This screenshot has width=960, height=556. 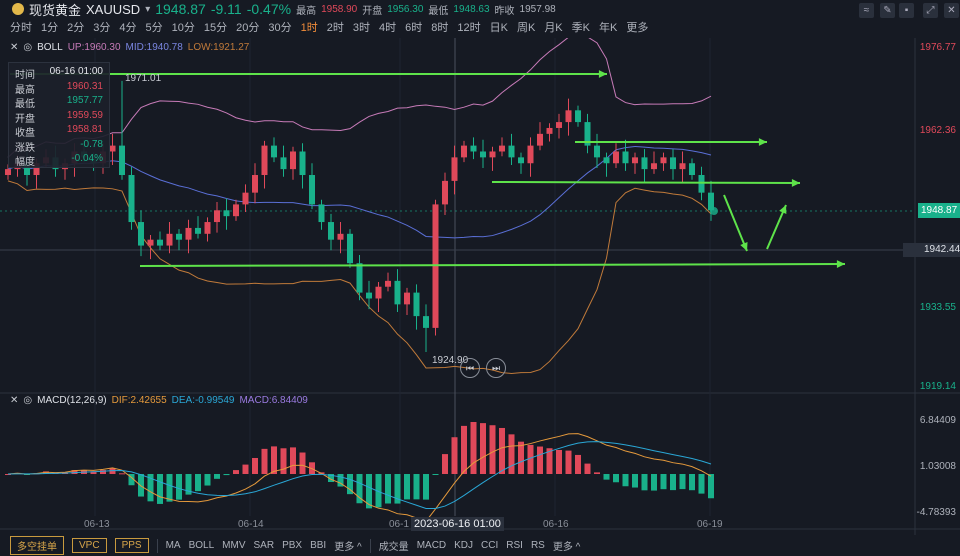 What do you see at coordinates (91, 144) in the screenshot?
I see `tooltip-value: -0.78` at bounding box center [91, 144].